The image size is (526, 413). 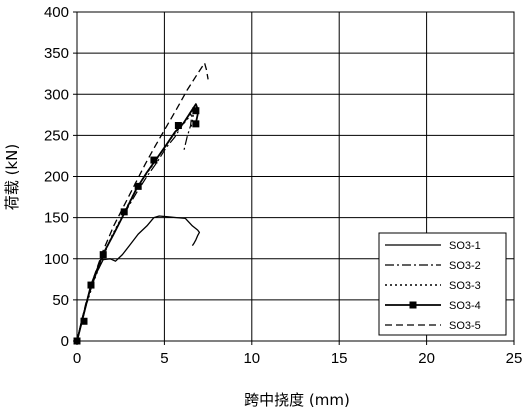 What do you see at coordinates (77, 358) in the screenshot?
I see `x-tick-label: 0` at bounding box center [77, 358].